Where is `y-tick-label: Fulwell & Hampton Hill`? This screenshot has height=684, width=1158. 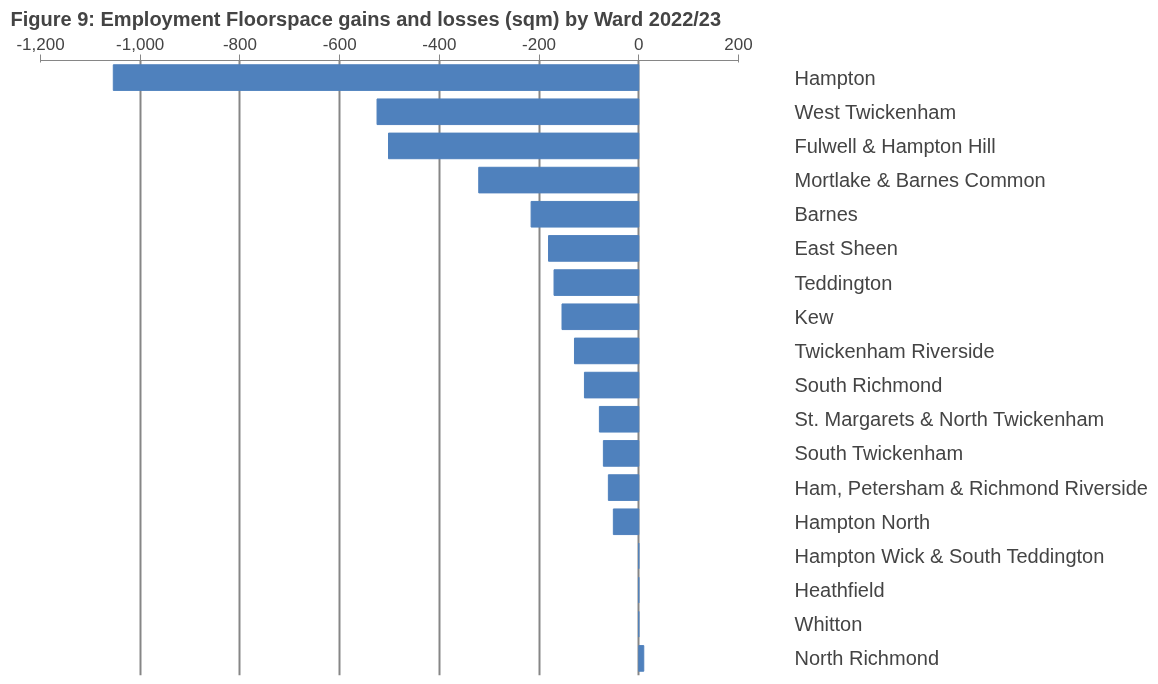 y-tick-label: Fulwell & Hampton Hill is located at coordinates (895, 145).